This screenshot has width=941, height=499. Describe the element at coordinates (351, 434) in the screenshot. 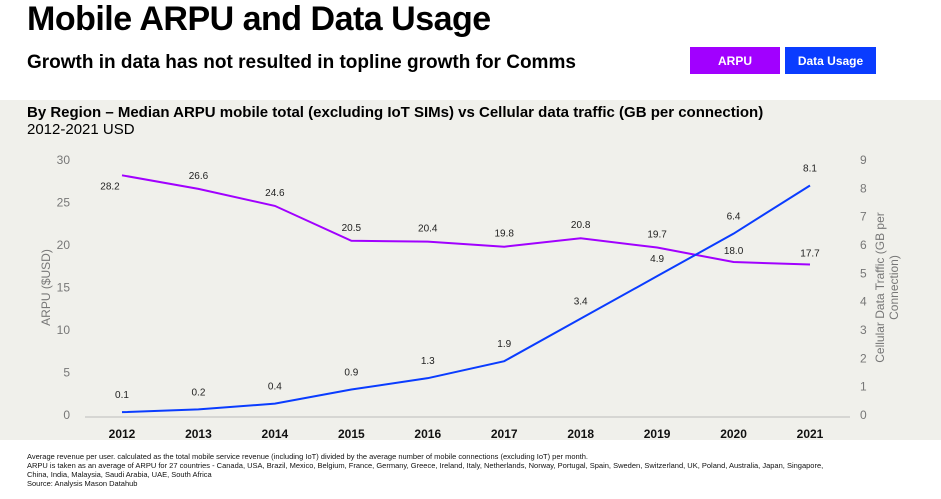

I see `x-tick-label: 2015` at that location.